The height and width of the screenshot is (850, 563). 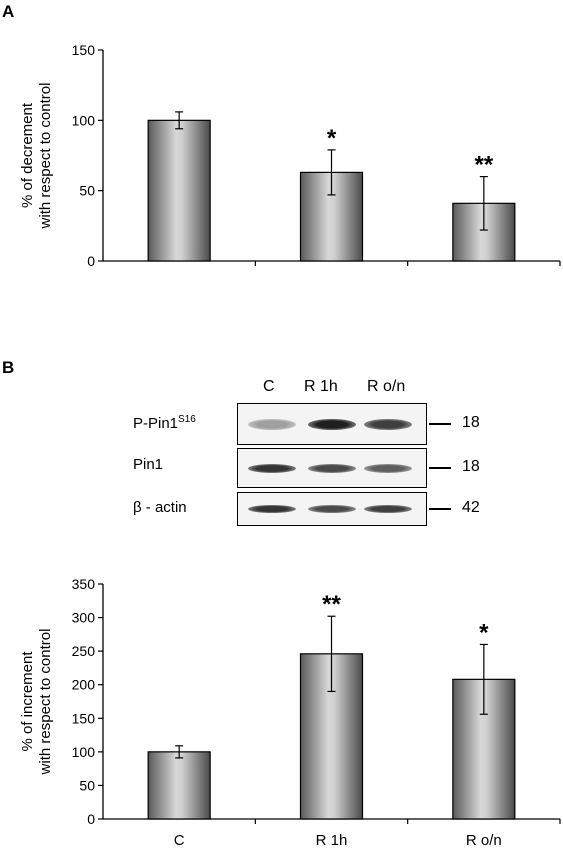 I want to click on chart-b-y-tick-label: 50, so click(x=87, y=785).